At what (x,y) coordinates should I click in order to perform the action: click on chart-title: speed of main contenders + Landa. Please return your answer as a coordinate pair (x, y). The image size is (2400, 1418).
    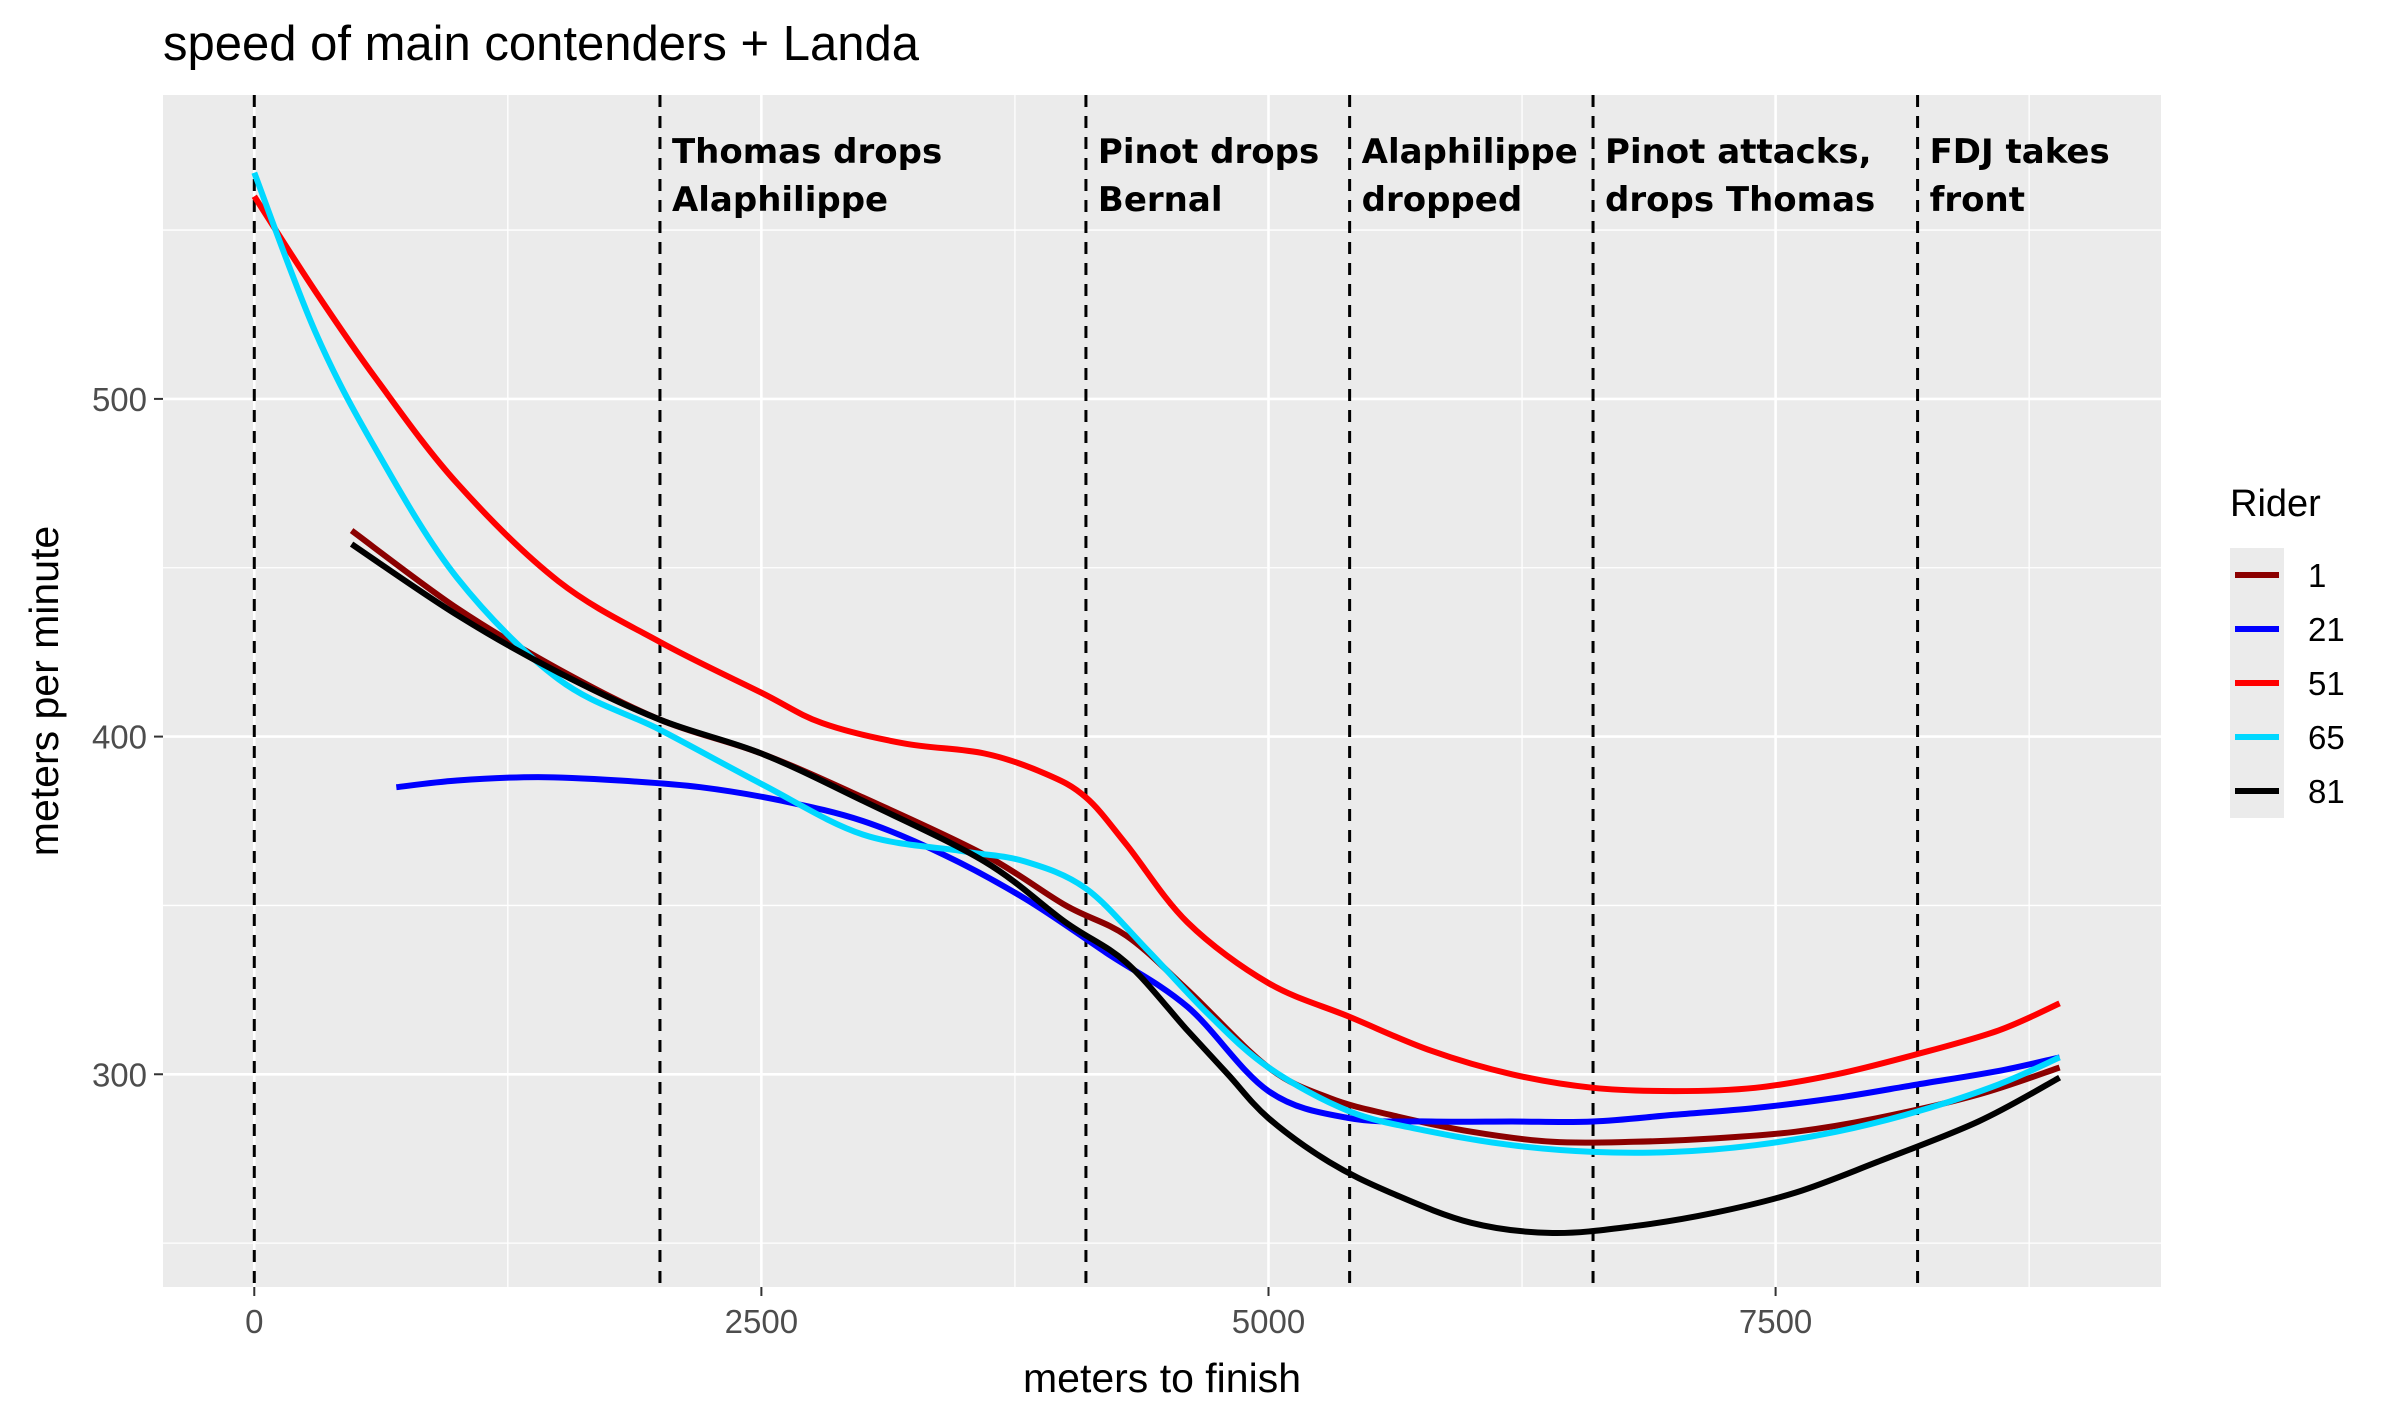
    Looking at the image, I should click on (541, 44).